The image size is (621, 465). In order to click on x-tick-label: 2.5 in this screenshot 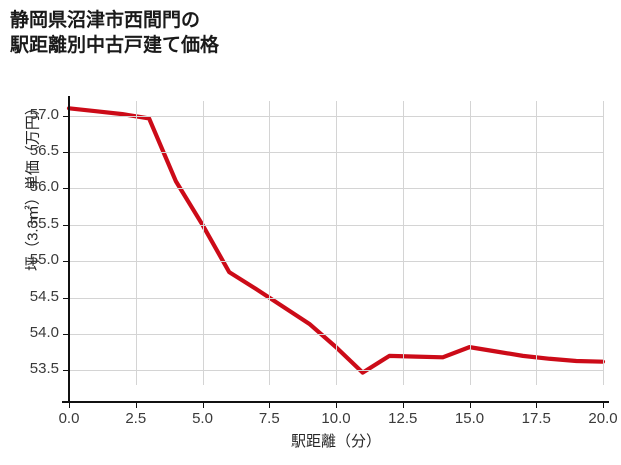, I will do `click(136, 418)`.